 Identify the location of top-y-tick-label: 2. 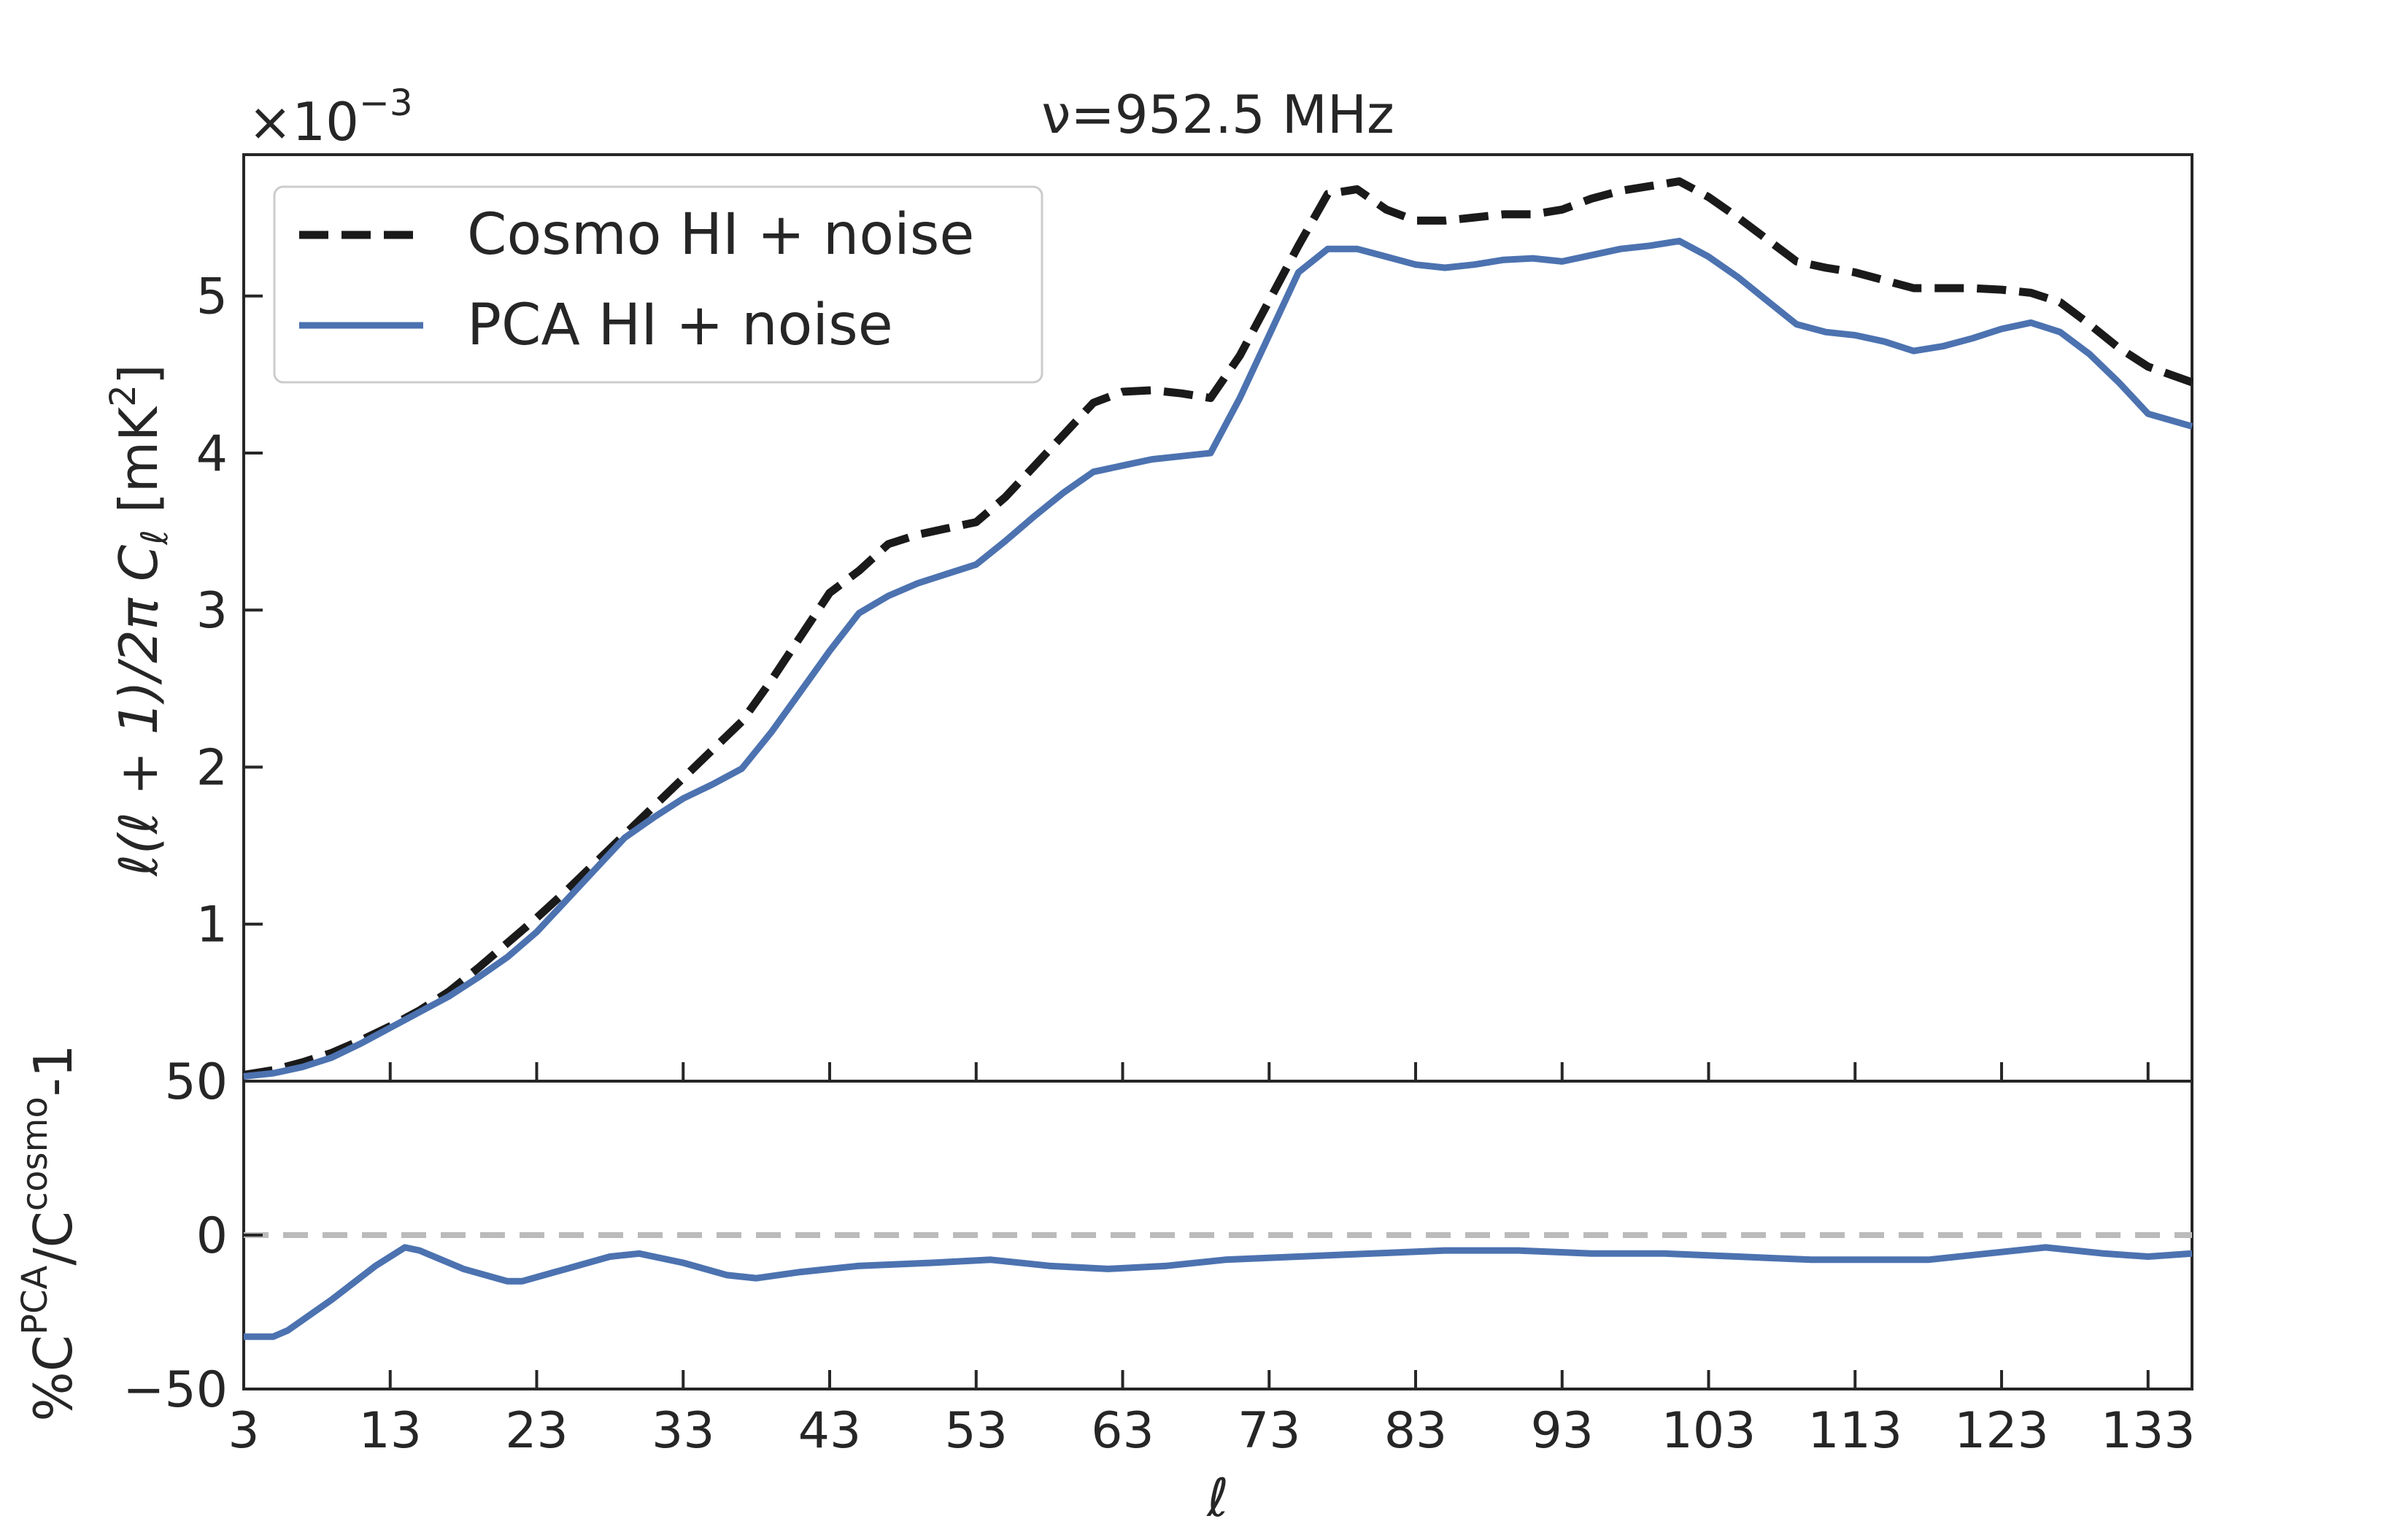
(212, 768).